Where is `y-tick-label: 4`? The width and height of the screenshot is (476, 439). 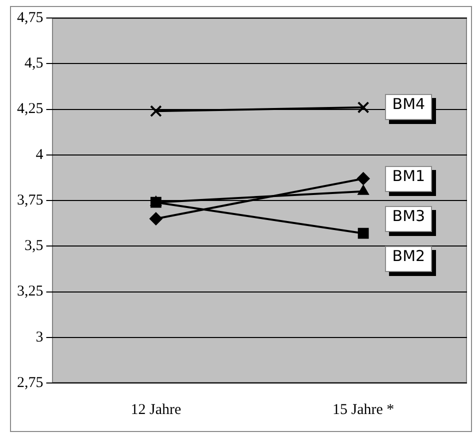 y-tick-label: 4 is located at coordinates (40, 154).